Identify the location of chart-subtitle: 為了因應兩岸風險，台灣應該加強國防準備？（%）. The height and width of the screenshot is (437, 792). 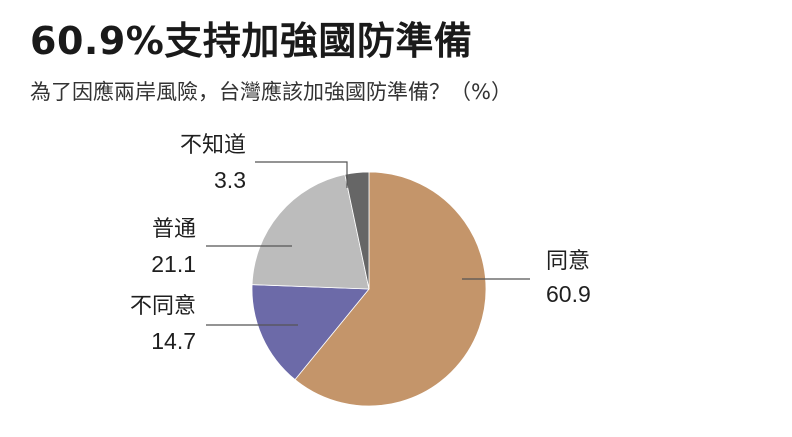
(271, 92).